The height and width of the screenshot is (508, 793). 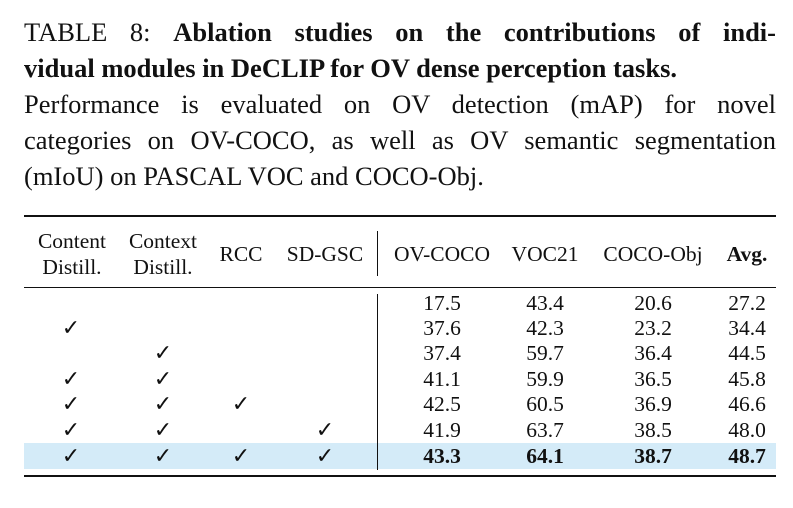 I want to click on header-context-line-1: Context, so click(x=163, y=241).